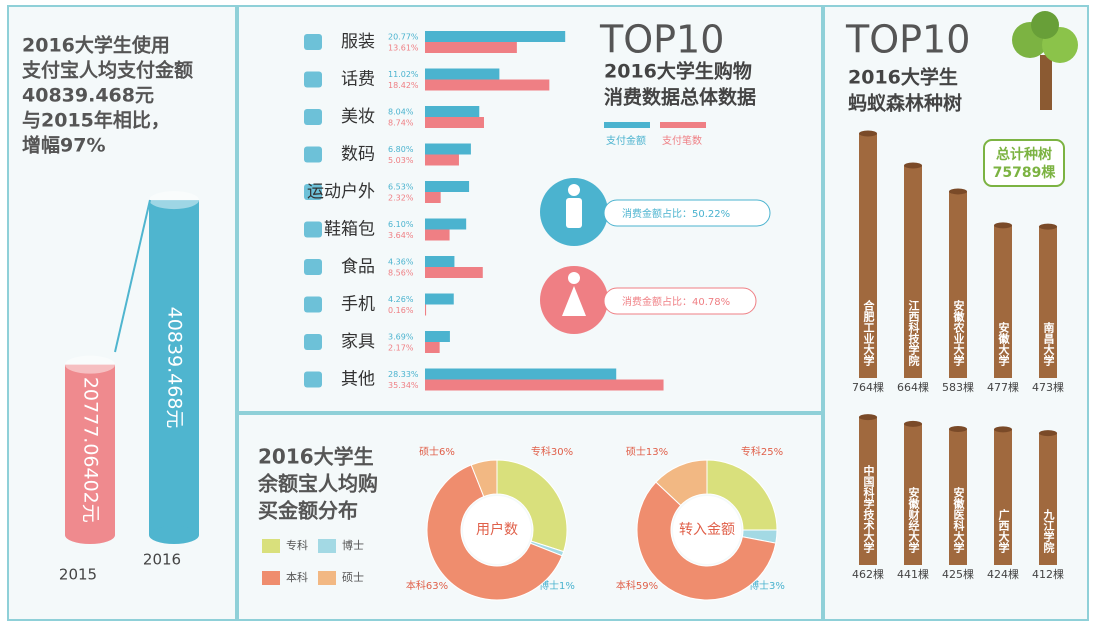 This screenshot has height=630, width=1094. I want to click on category-label: 安徽农业大学, so click(959, 333).